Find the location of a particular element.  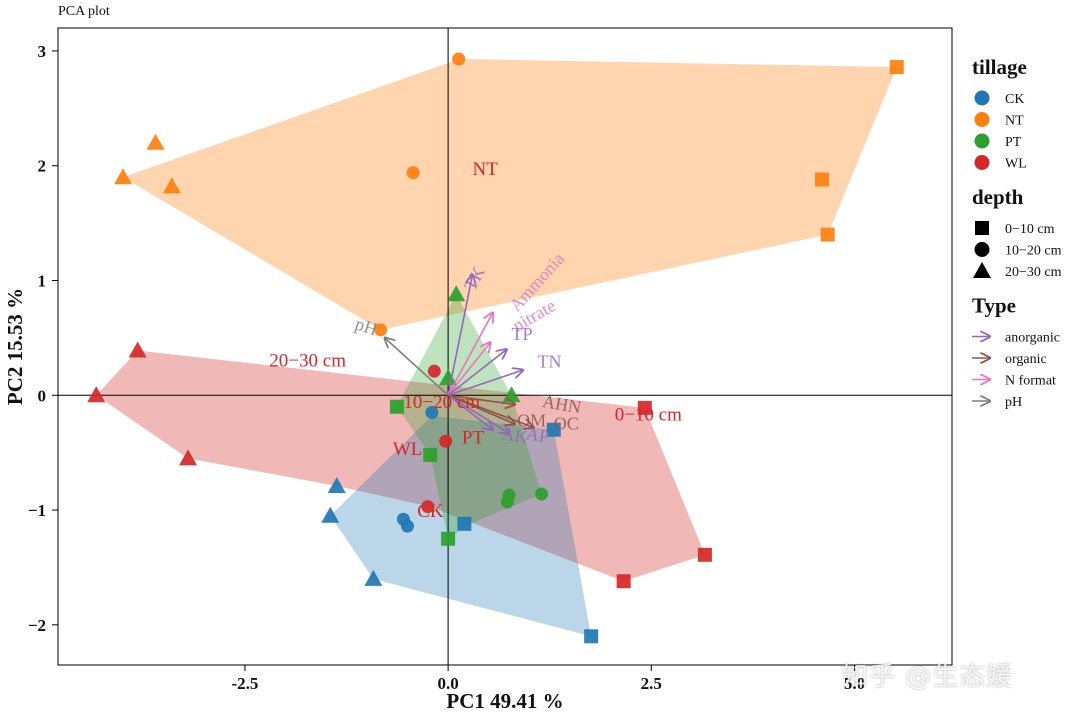

page-label: PCA plot is located at coordinates (84, 11).